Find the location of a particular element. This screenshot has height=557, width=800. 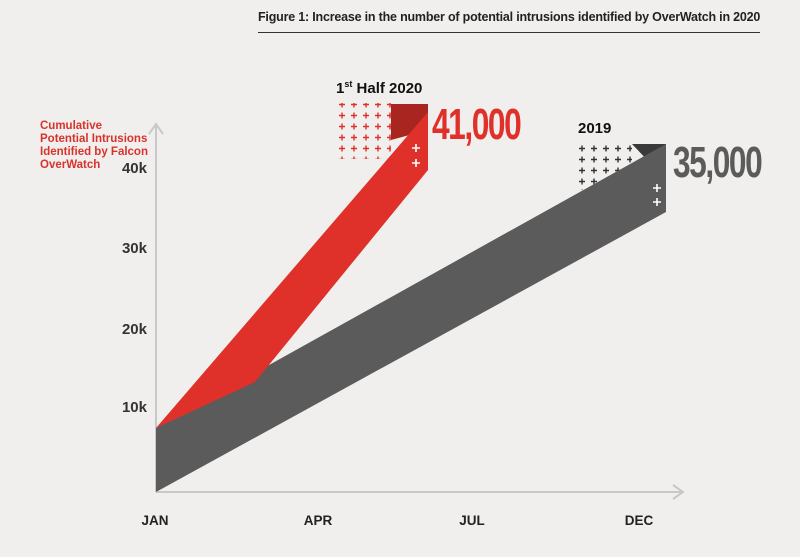

x-tick-jan: JAN is located at coordinates (155, 520).